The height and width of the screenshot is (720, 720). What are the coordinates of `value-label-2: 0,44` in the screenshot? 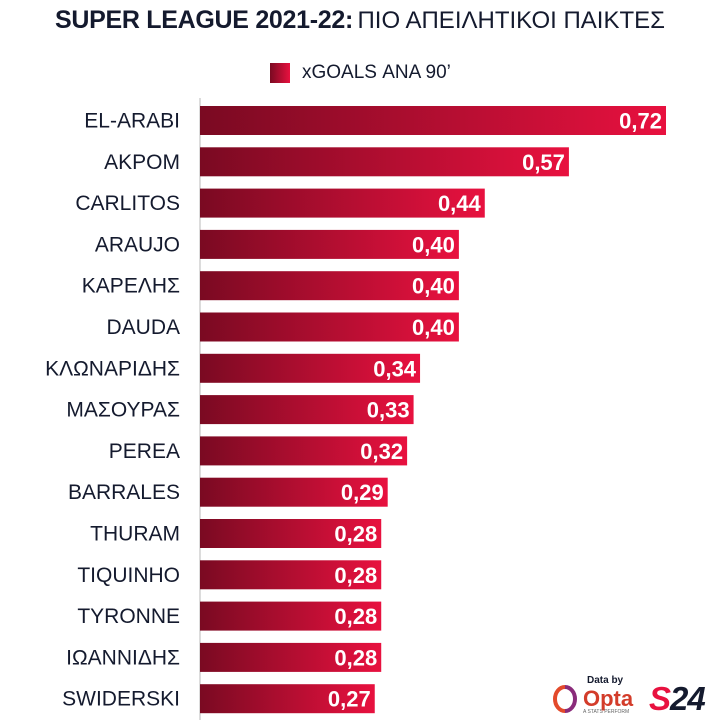 It's located at (460, 203).